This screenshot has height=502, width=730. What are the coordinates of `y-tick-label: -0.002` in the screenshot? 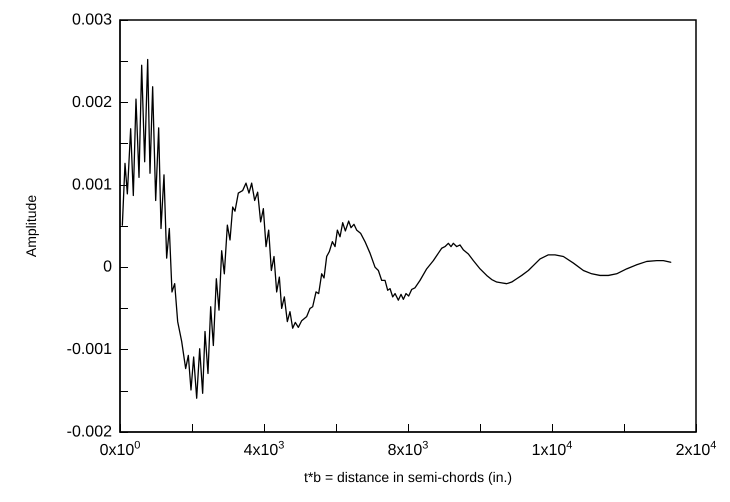 It's located at (89, 432).